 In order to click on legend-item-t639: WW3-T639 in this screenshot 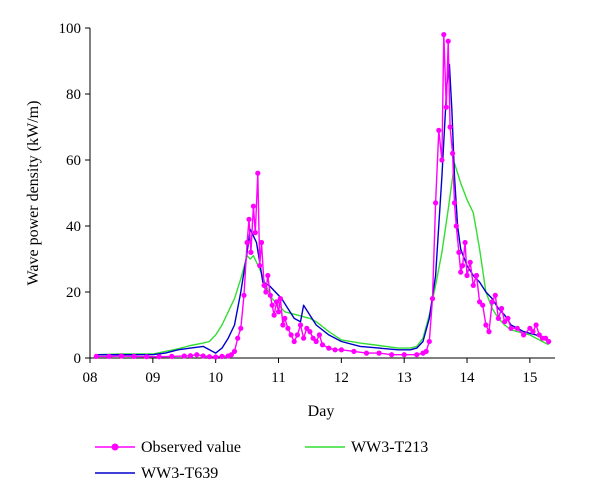, I will do `click(156, 473)`.